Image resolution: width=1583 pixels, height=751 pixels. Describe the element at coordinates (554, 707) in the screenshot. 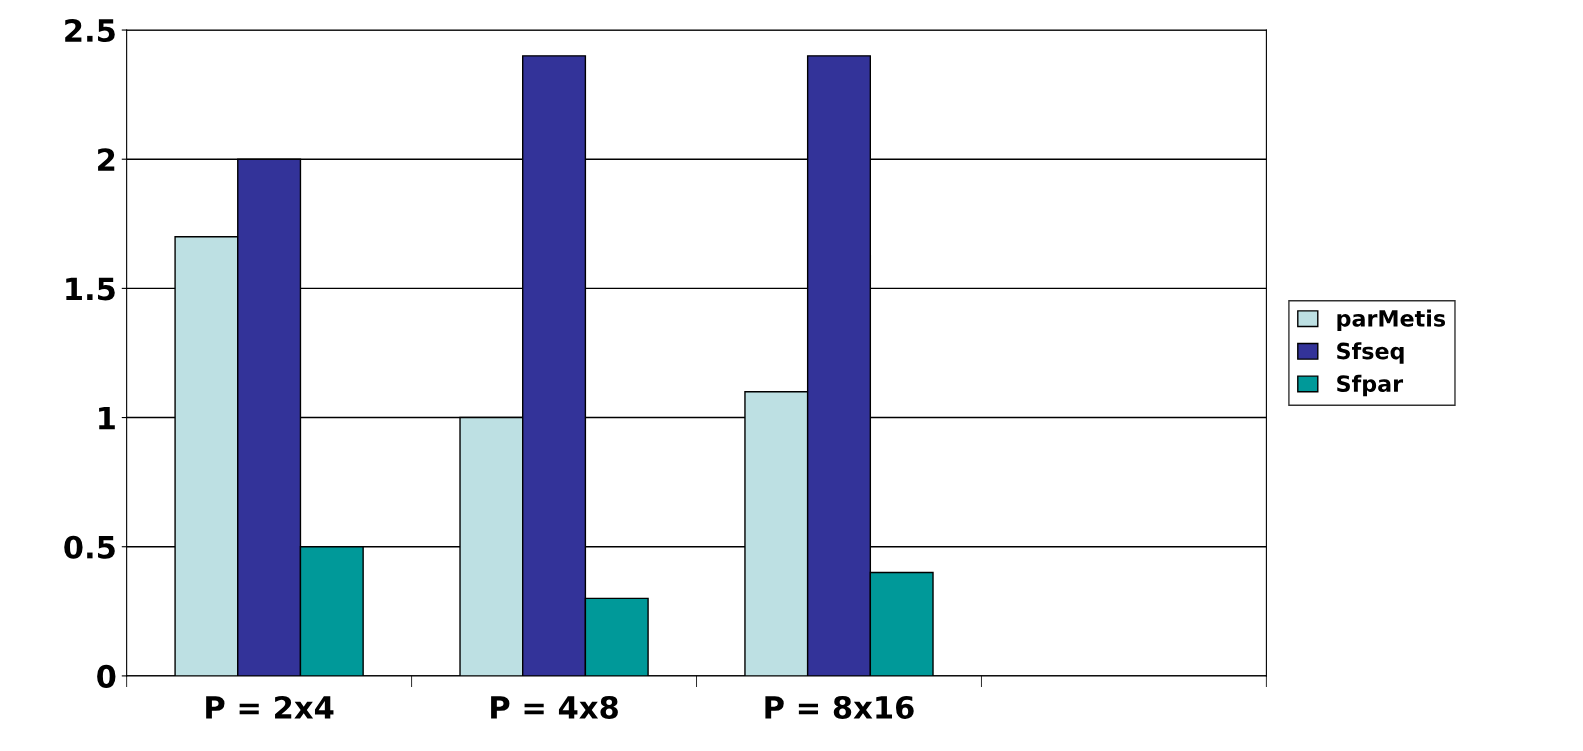

I see `x-tick-label: P = 4x8` at that location.